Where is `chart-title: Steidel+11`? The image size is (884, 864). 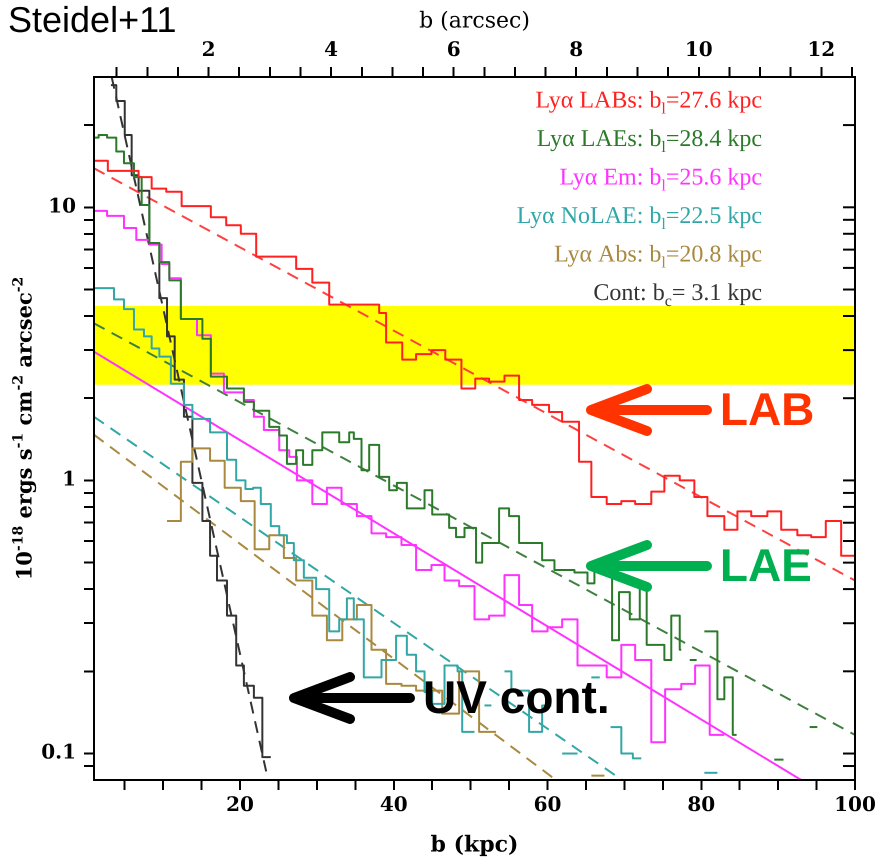 chart-title: Steidel+11 is located at coordinates (92, 20).